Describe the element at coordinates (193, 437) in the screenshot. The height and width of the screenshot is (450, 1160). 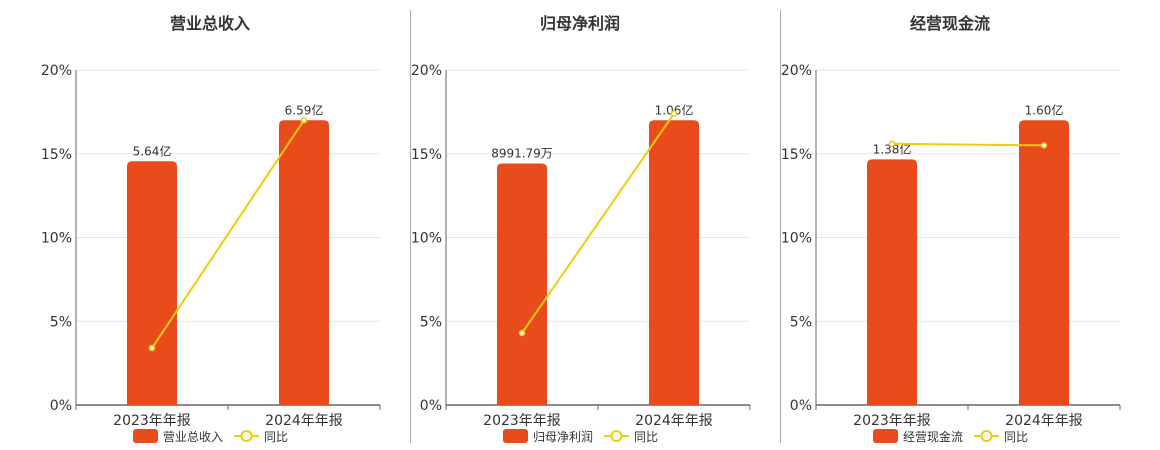
I see `legend-bar-label: 营业总收入` at that location.